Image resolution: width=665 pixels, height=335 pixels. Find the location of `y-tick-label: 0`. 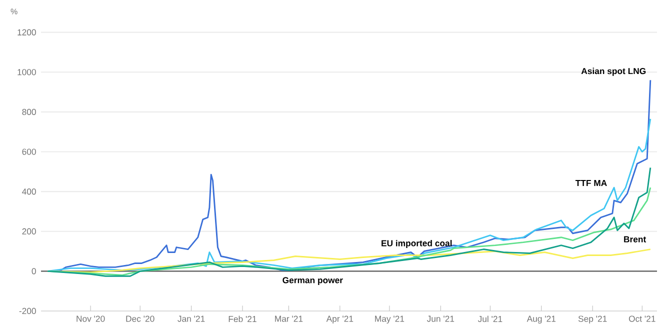

y-tick-label: 0 is located at coordinates (34, 271).